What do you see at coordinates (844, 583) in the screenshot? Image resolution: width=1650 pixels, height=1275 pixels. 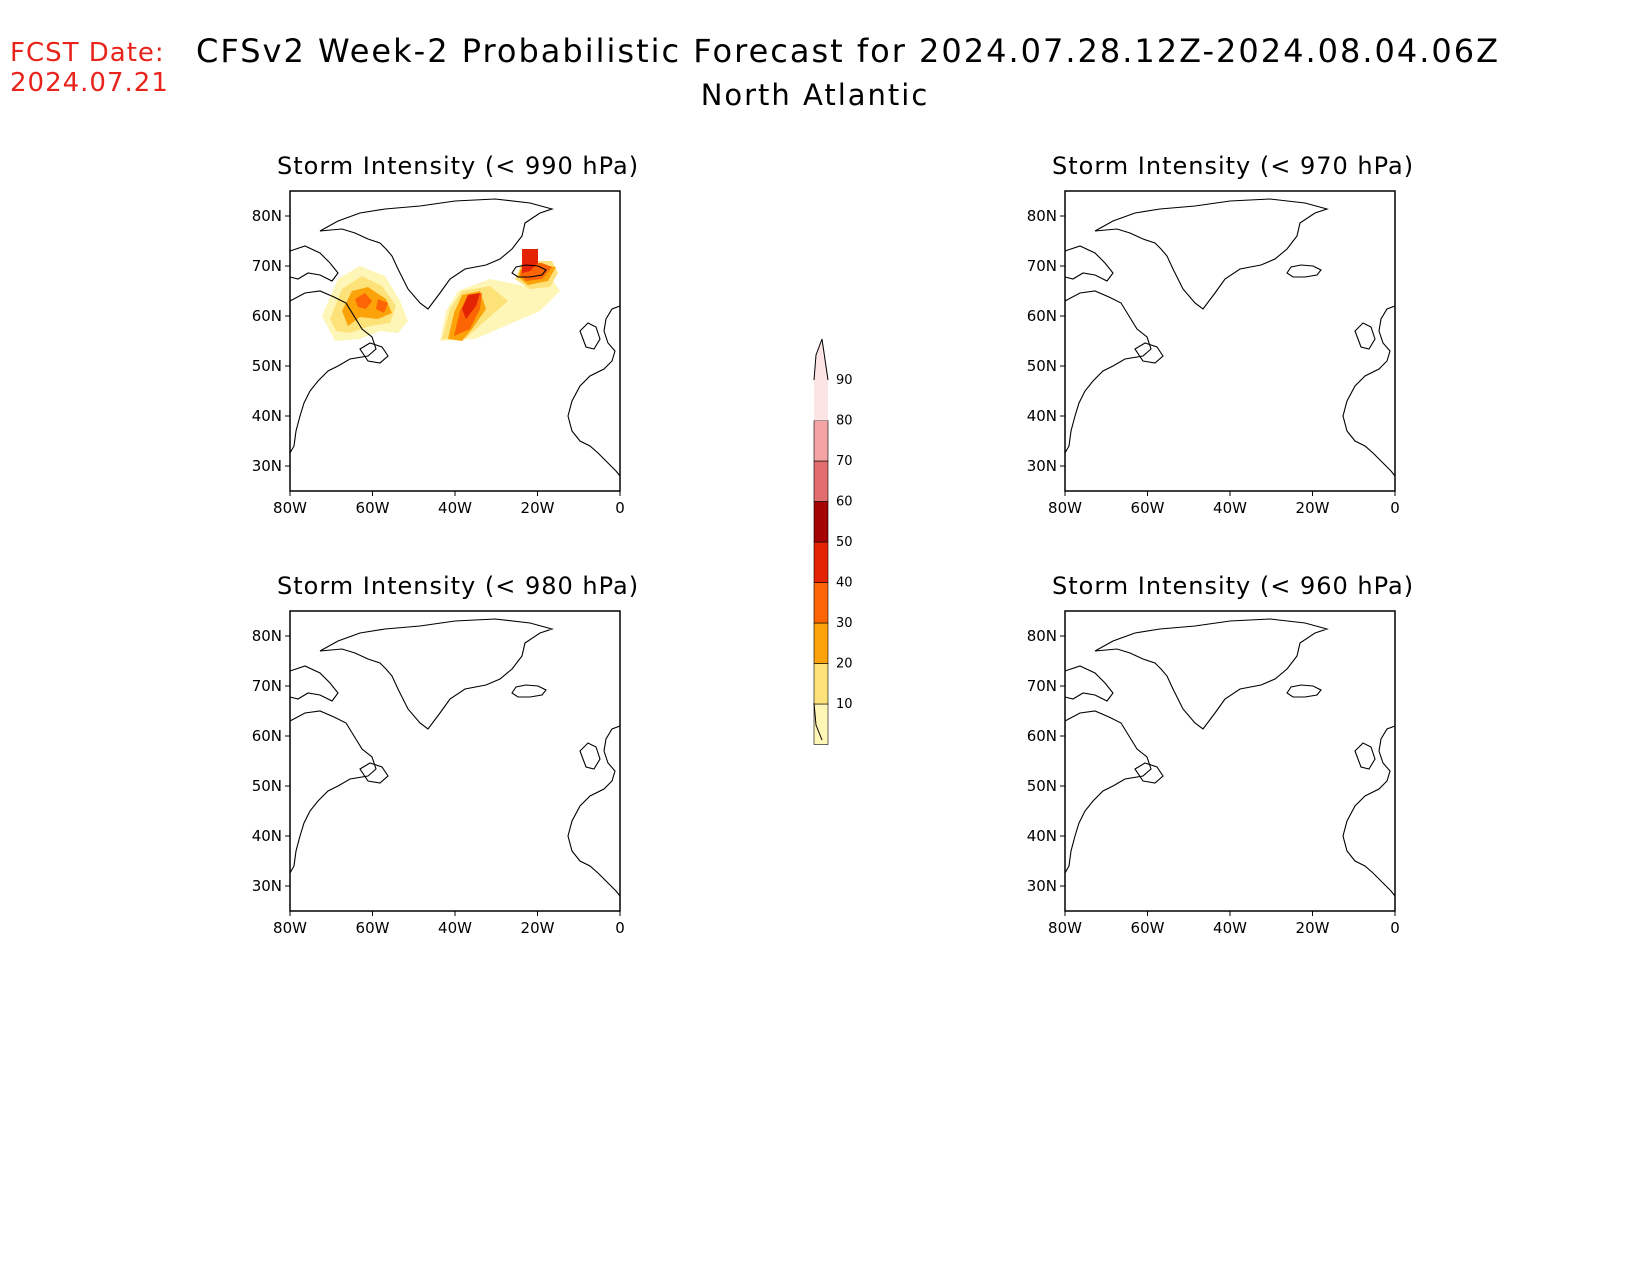 I see `colorbar-label-40: 40` at bounding box center [844, 583].